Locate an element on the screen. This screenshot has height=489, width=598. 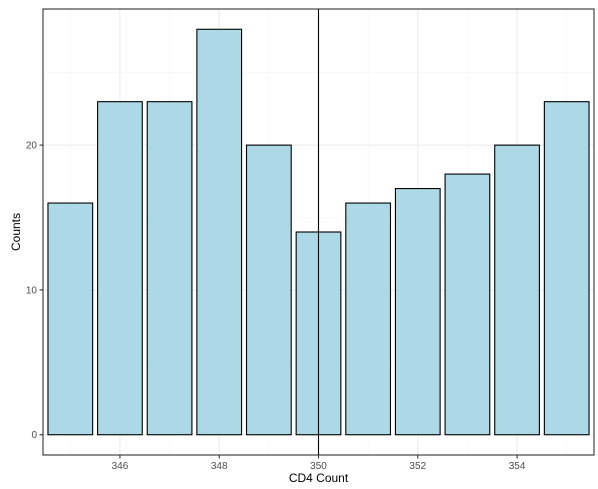
x-tick-label: 348 is located at coordinates (219, 466).